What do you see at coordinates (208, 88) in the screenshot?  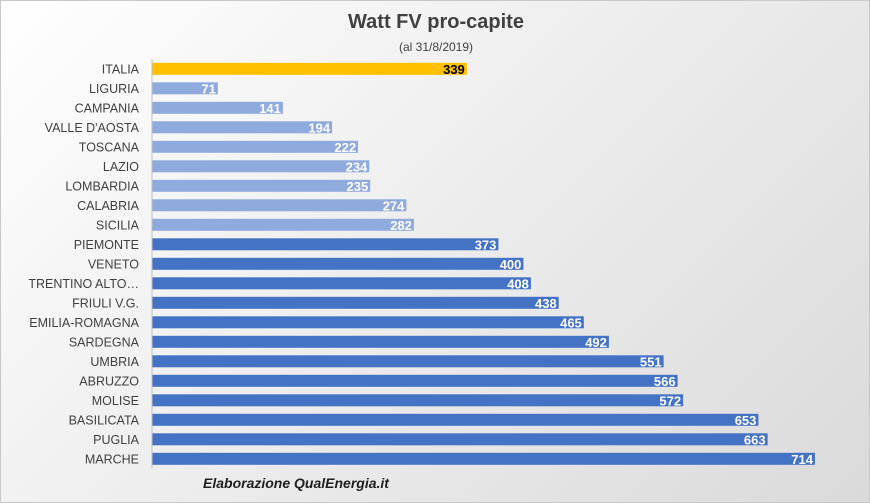 I see `data-label: 71` at bounding box center [208, 88].